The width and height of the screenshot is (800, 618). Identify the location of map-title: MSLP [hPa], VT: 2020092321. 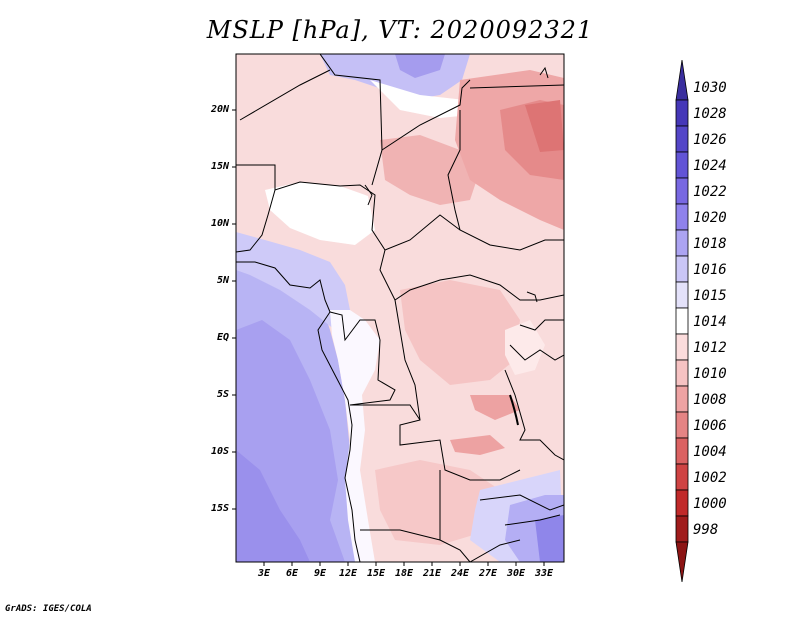
(400, 30).